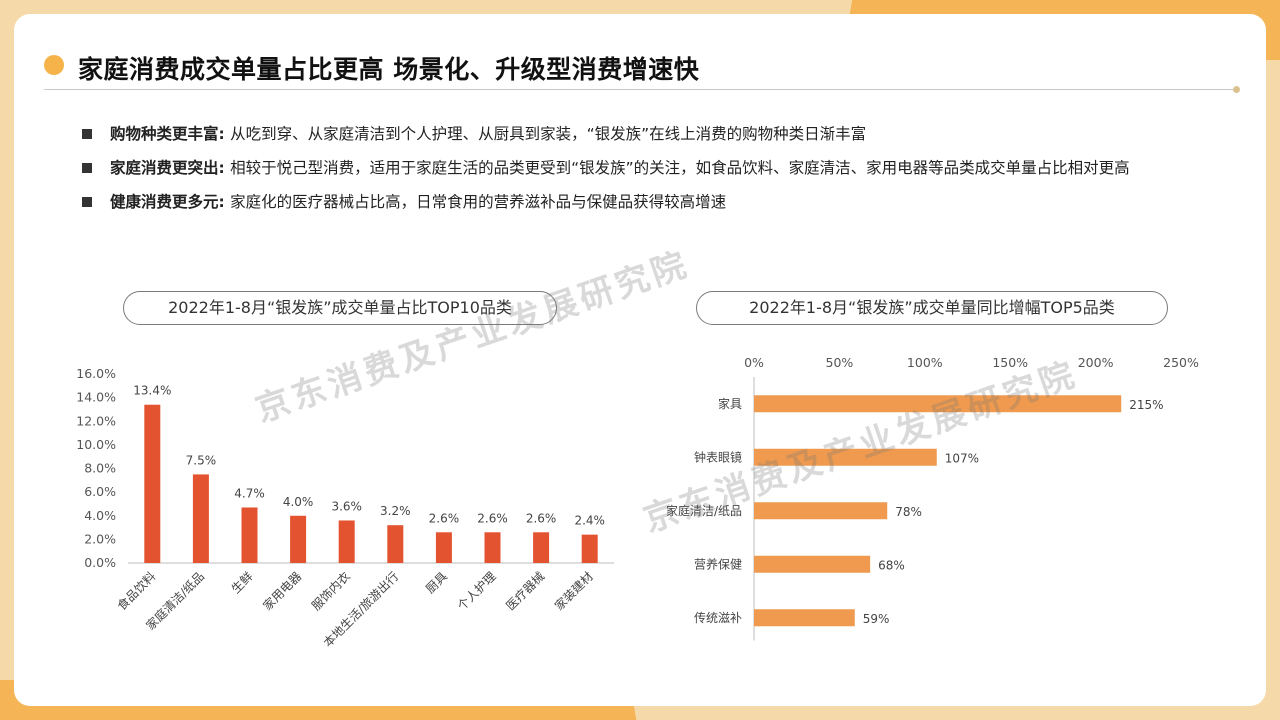 Image resolution: width=1280 pixels, height=720 pixels. What do you see at coordinates (718, 563) in the screenshot?
I see `y-tick-label: 营养保健` at bounding box center [718, 563].